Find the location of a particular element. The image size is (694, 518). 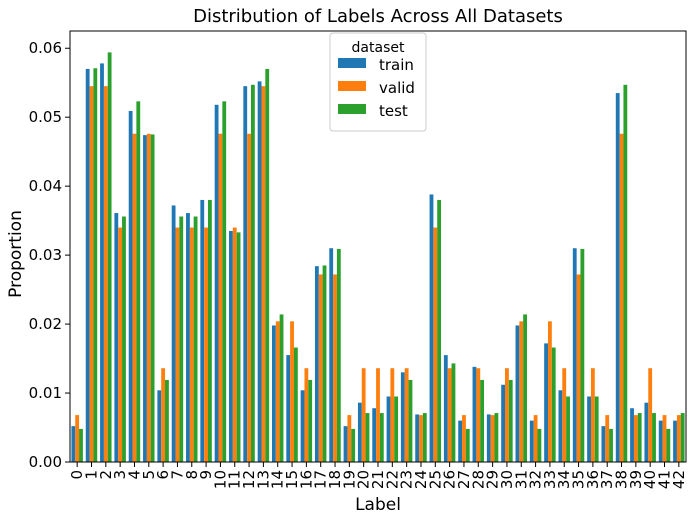

x-tick-label: 31 is located at coordinates (521, 479).